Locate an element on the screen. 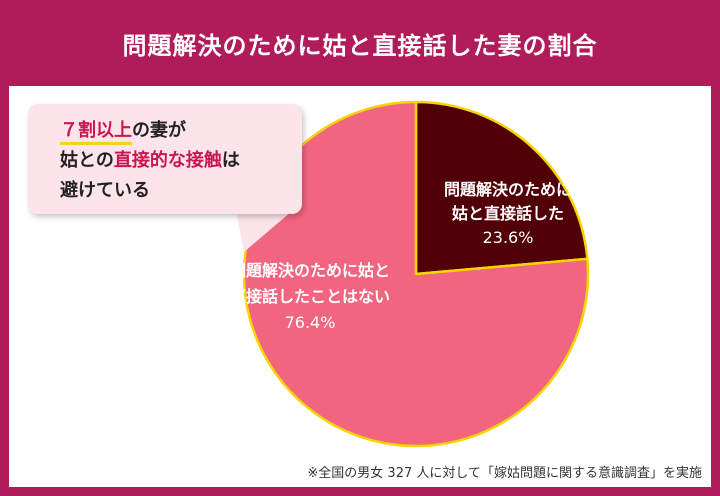 This screenshot has height=496, width=720. callout-line-1: ７割以上の妻が is located at coordinates (150, 131).